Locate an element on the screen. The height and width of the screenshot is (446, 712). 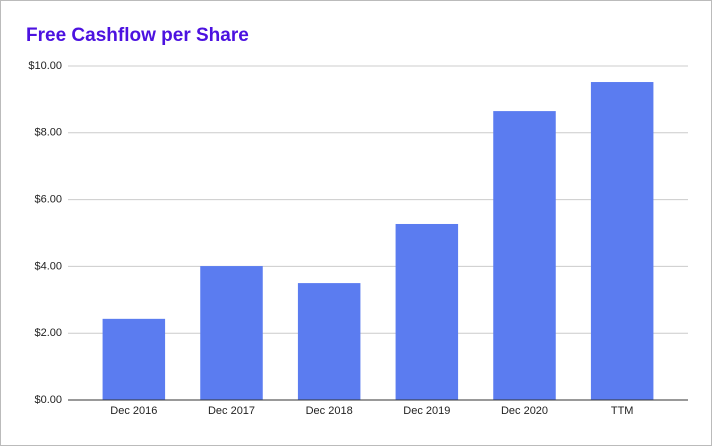
x-tick-label: Dec 2019 is located at coordinates (426, 411).